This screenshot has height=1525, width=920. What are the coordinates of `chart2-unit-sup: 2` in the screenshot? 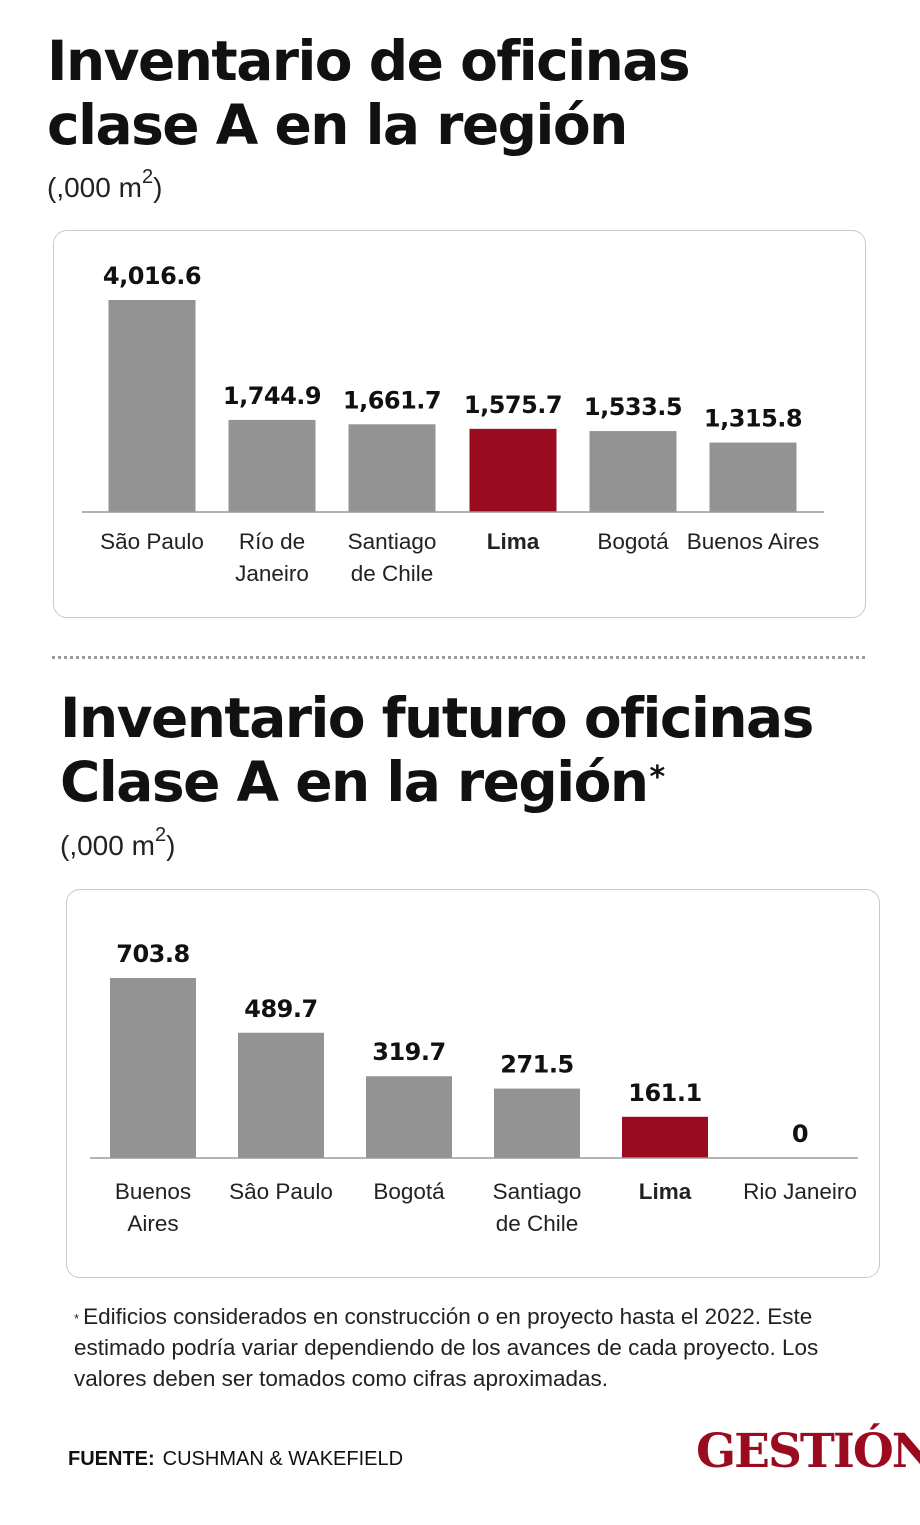 It's located at (160, 835).